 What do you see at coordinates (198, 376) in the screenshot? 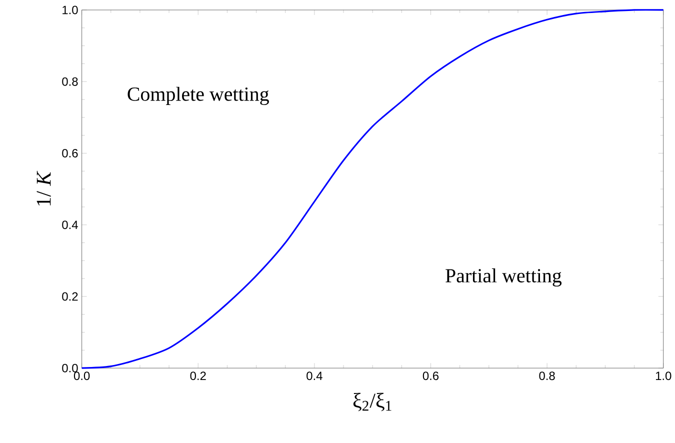
I see `x-tick-label: 0.2` at bounding box center [198, 376].